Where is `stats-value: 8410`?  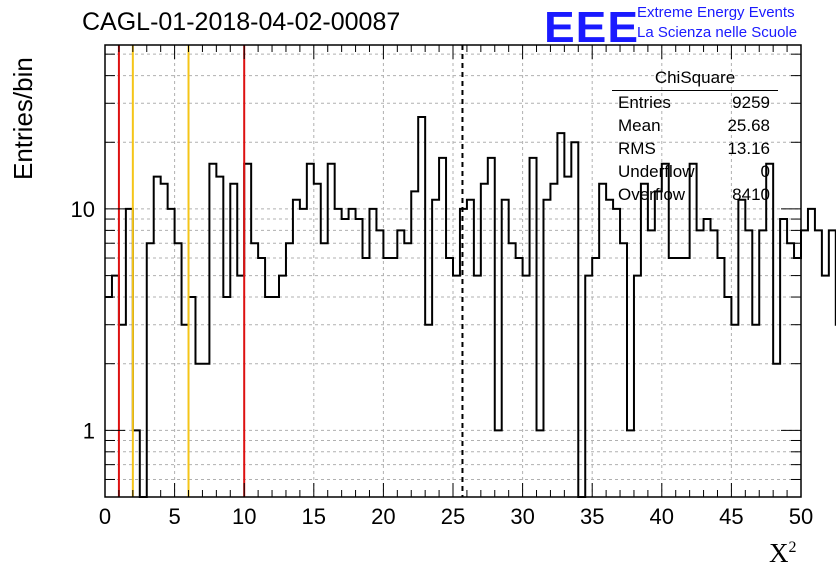 stats-value: 8410 is located at coordinates (751, 194).